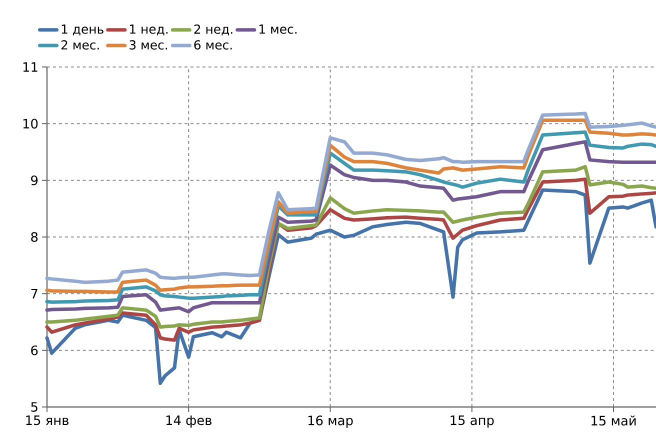 The width and height of the screenshot is (656, 439). What do you see at coordinates (34, 350) in the screenshot?
I see `y-tick-label: 6` at bounding box center [34, 350].